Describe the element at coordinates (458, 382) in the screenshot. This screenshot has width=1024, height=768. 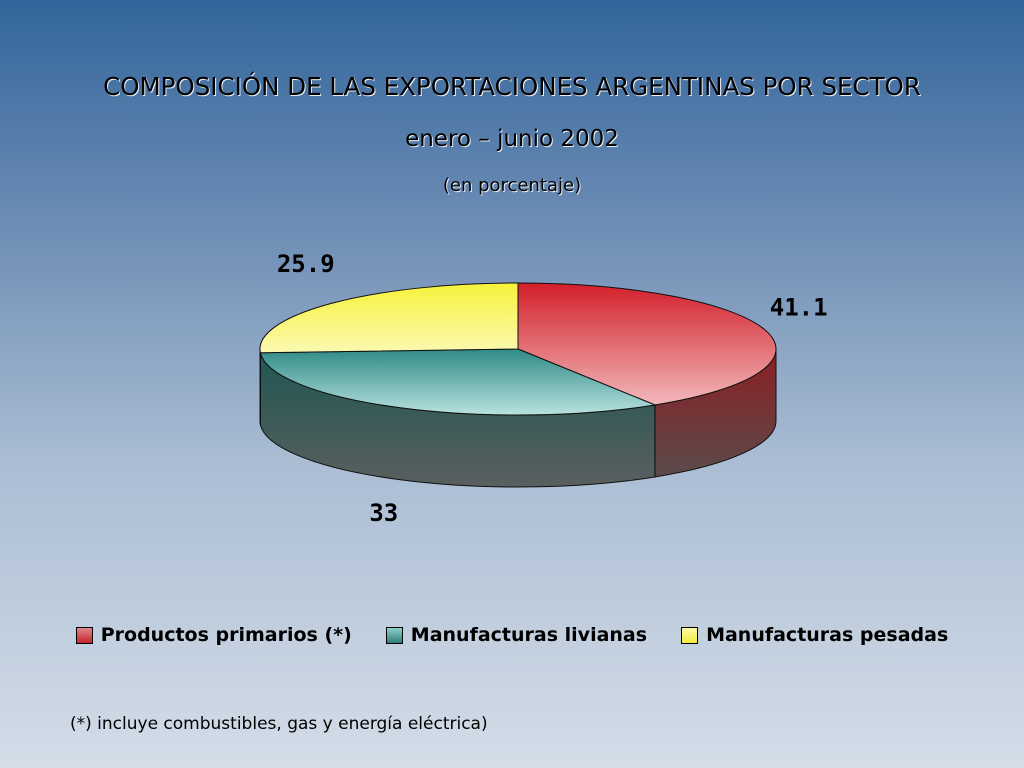
I see `pie-slice-livianas` at that location.